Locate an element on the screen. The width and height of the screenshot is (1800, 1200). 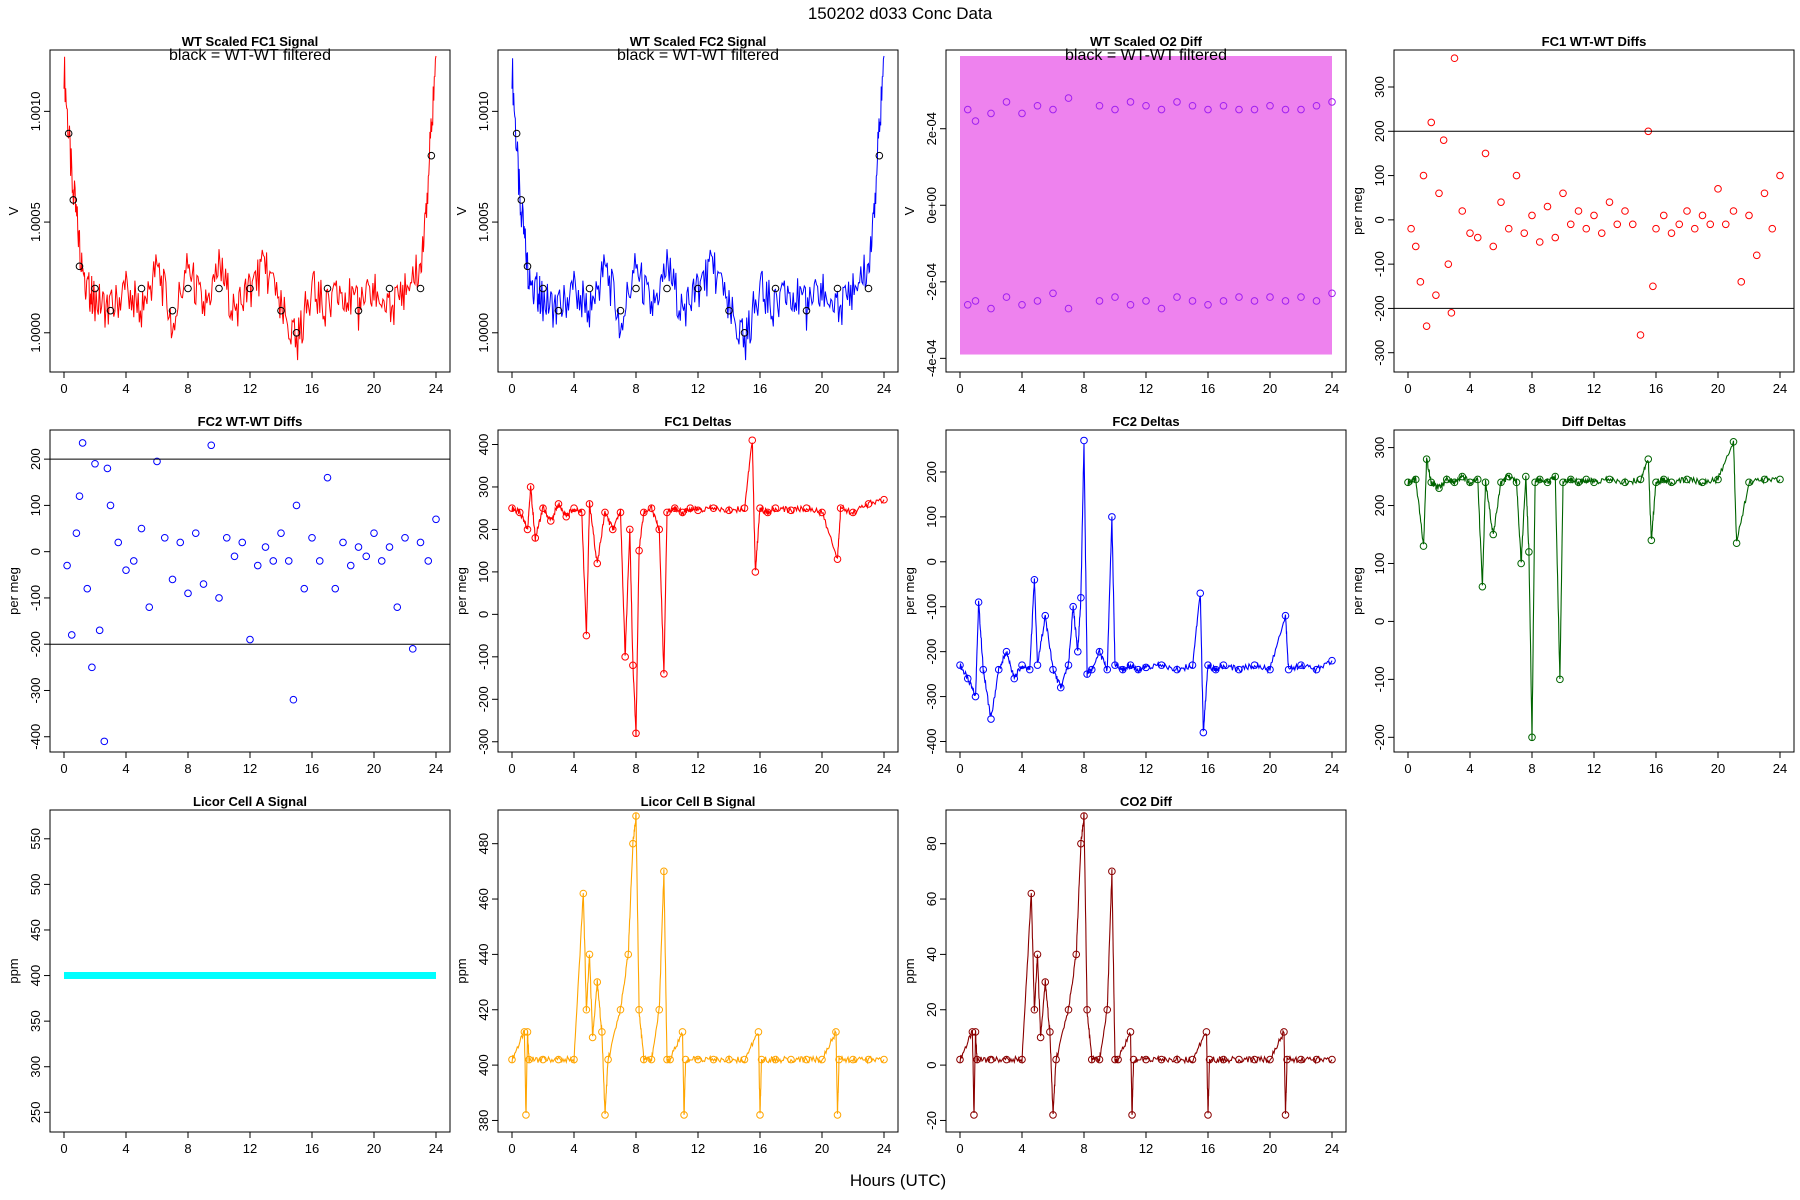
x-tick-label: 8 is located at coordinates (187, 388).